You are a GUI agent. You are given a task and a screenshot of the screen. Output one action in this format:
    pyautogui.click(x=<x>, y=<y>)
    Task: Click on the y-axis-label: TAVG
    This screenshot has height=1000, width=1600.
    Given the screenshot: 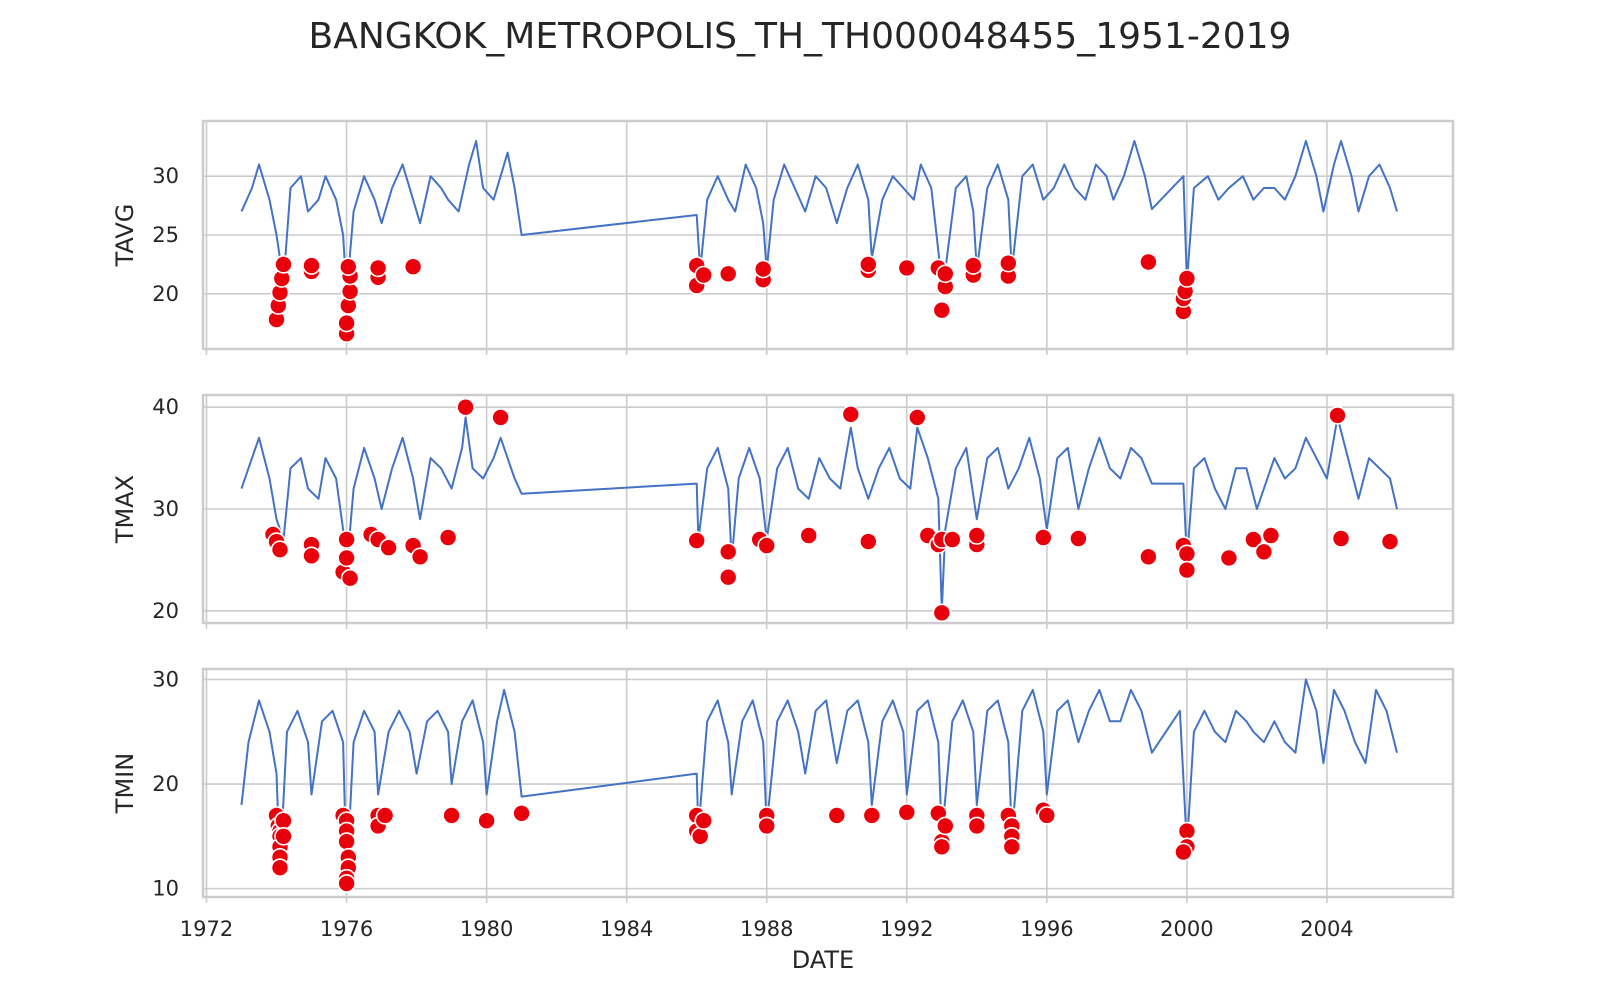 What is the action you would take?
    pyautogui.click(x=125, y=236)
    